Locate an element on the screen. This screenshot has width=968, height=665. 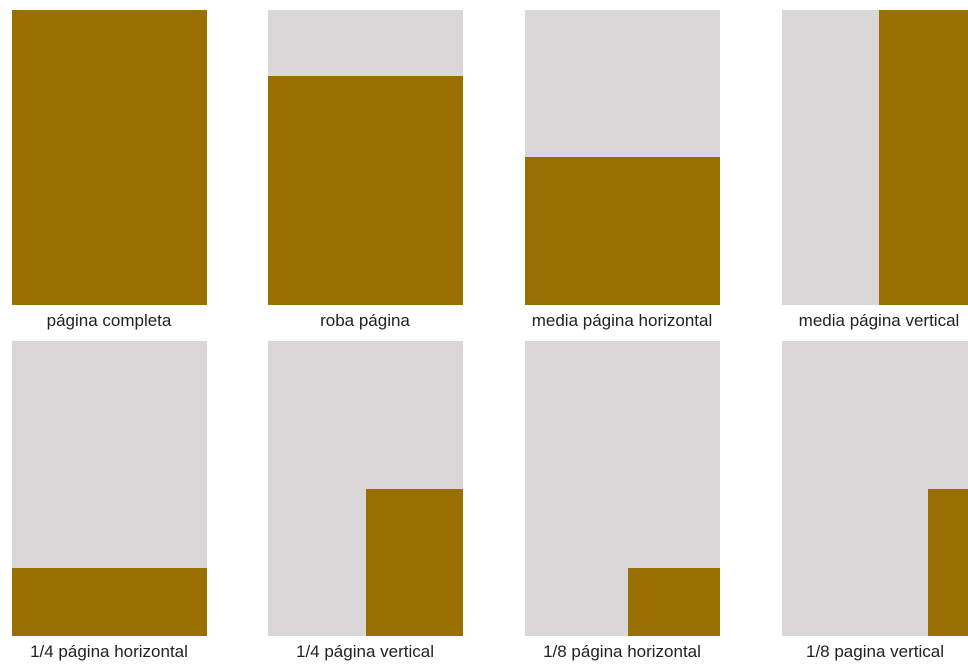
panel-label: 1/8 página horizontal is located at coordinates (622, 651).